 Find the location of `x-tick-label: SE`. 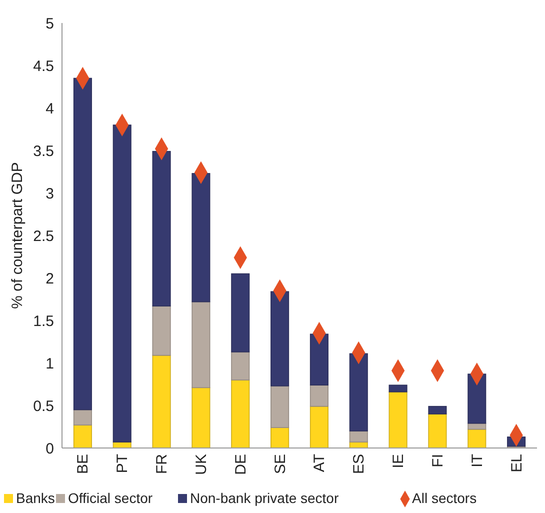

x-tick-label: SE is located at coordinates (280, 464).